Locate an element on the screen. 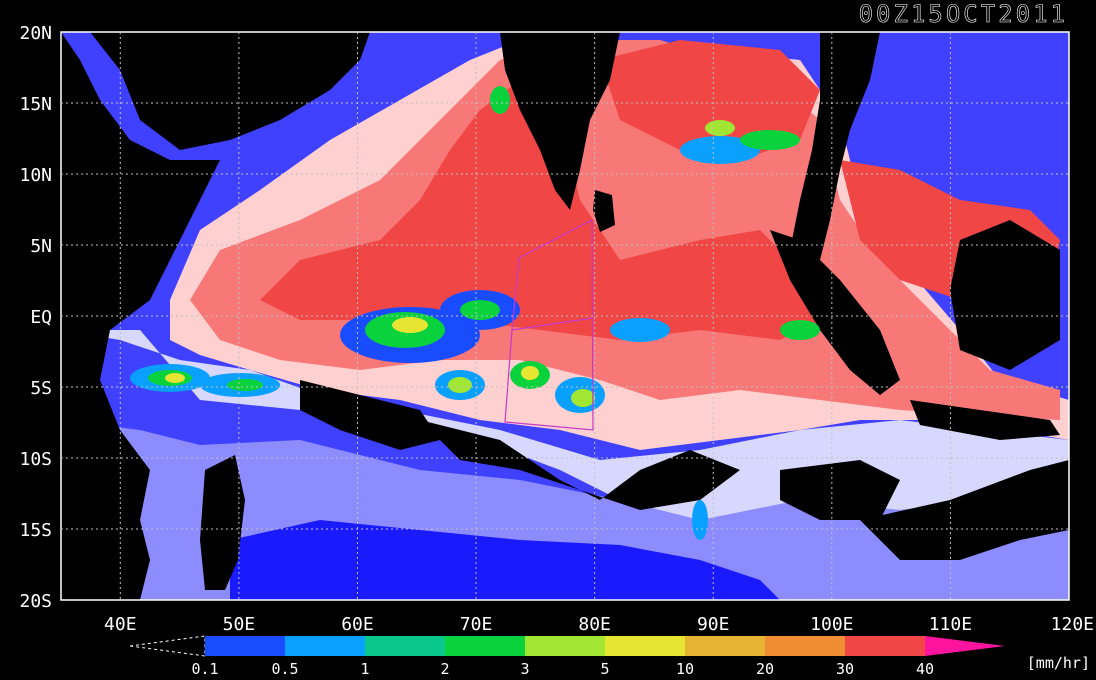 Image resolution: width=1096 pixels, height=680 pixels. colorbar-tick-label: 20 is located at coordinates (765, 669).